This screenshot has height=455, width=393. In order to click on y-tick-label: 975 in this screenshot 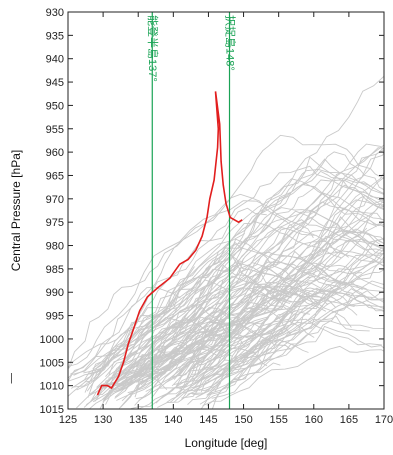, I will do `click(55, 223)`.